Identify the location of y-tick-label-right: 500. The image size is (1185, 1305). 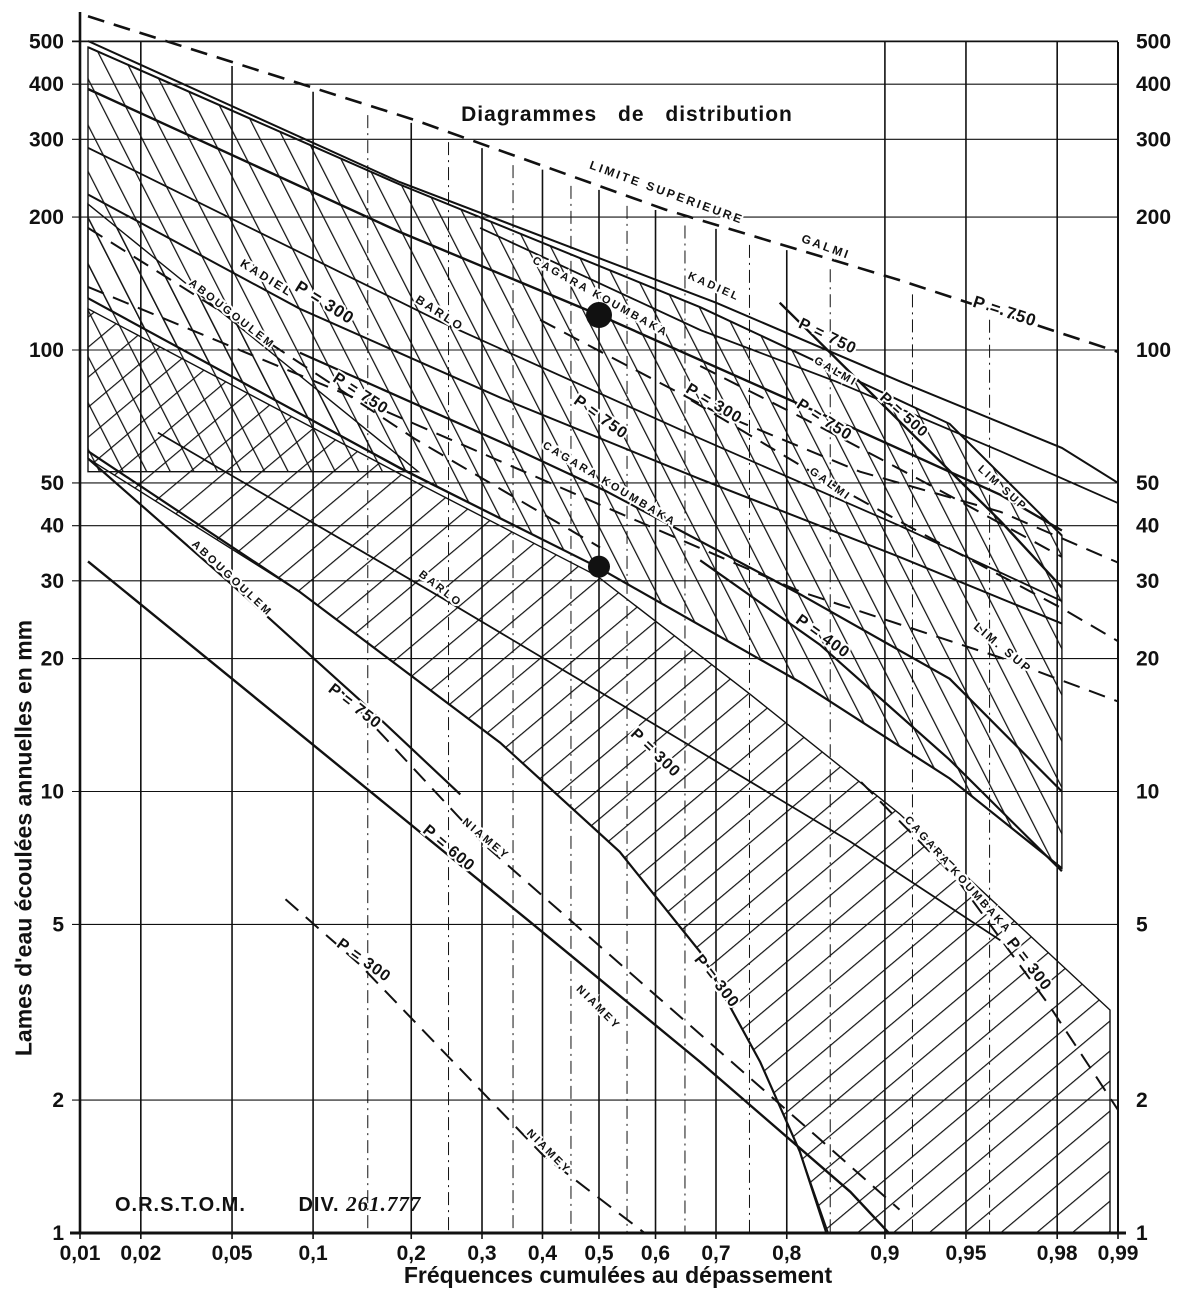
(1153, 41).